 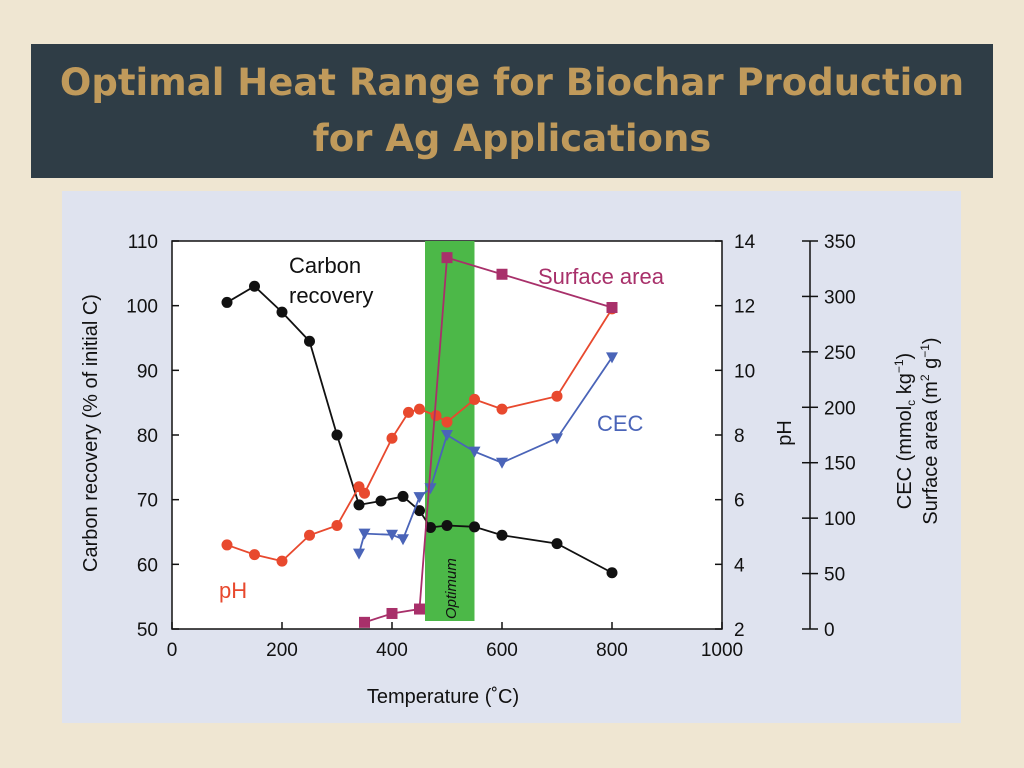 What do you see at coordinates (834, 575) in the screenshot?
I see `y-right2-tick-label: 50` at bounding box center [834, 575].